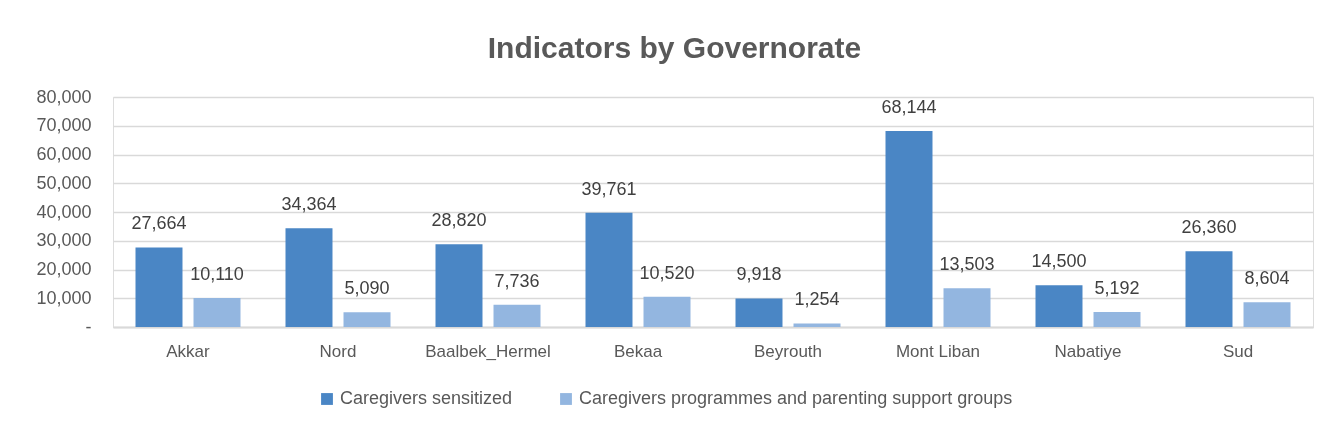  What do you see at coordinates (1209, 227) in the screenshot?
I see `data-label: 26,360` at bounding box center [1209, 227].